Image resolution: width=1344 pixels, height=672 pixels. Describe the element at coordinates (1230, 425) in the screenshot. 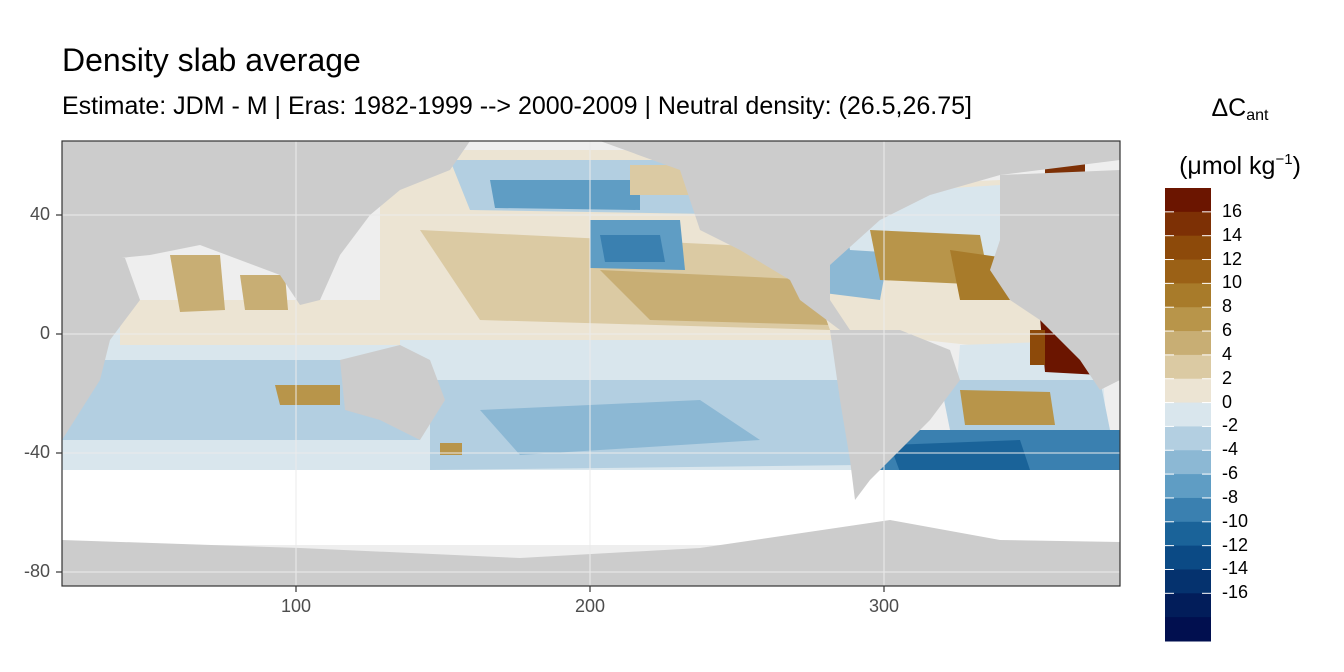

I see `legend-label: -2` at that location.